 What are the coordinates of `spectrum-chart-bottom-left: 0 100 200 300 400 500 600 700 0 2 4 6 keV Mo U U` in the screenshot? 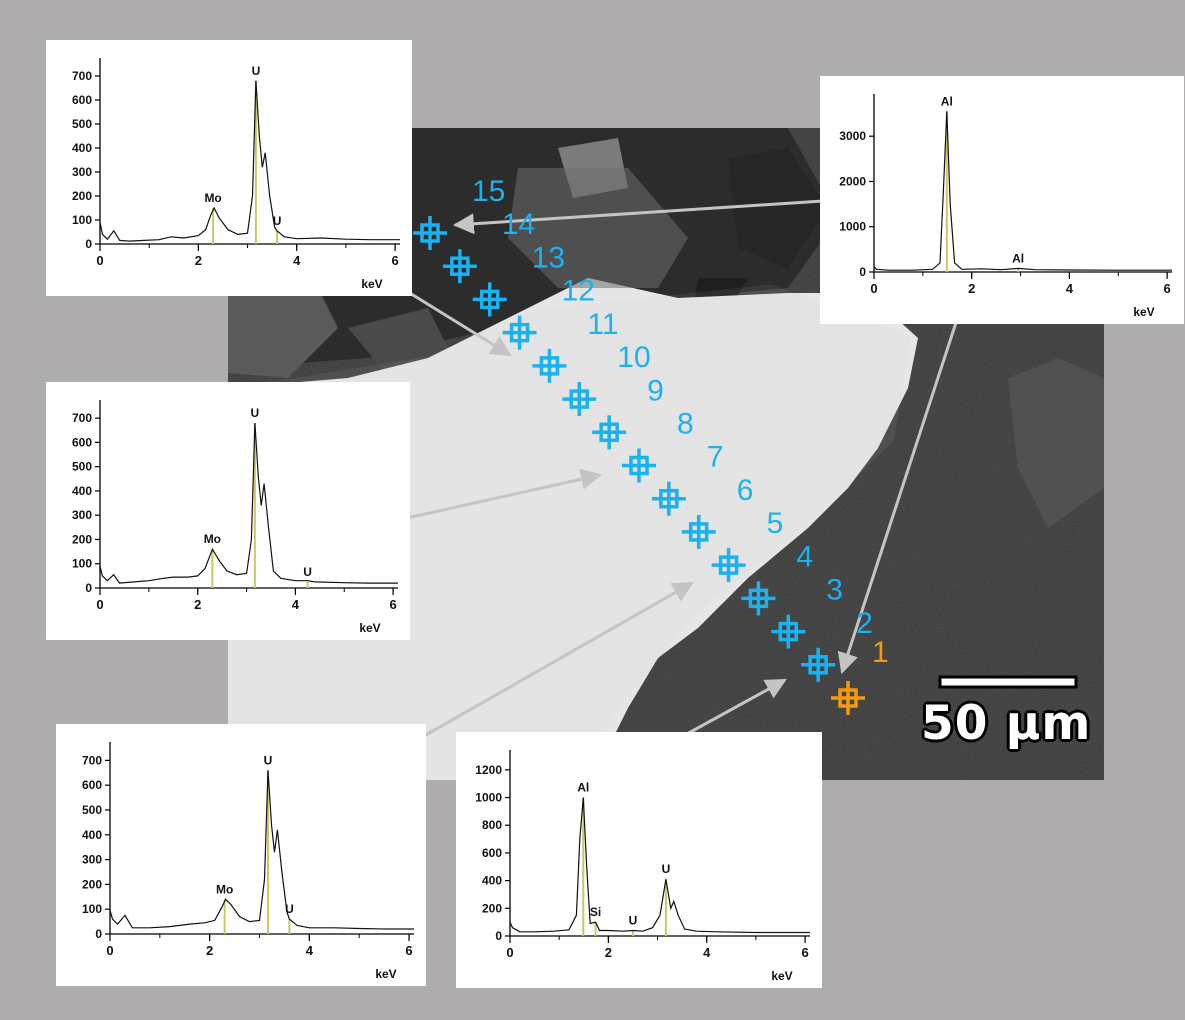 It's located at (248, 861).